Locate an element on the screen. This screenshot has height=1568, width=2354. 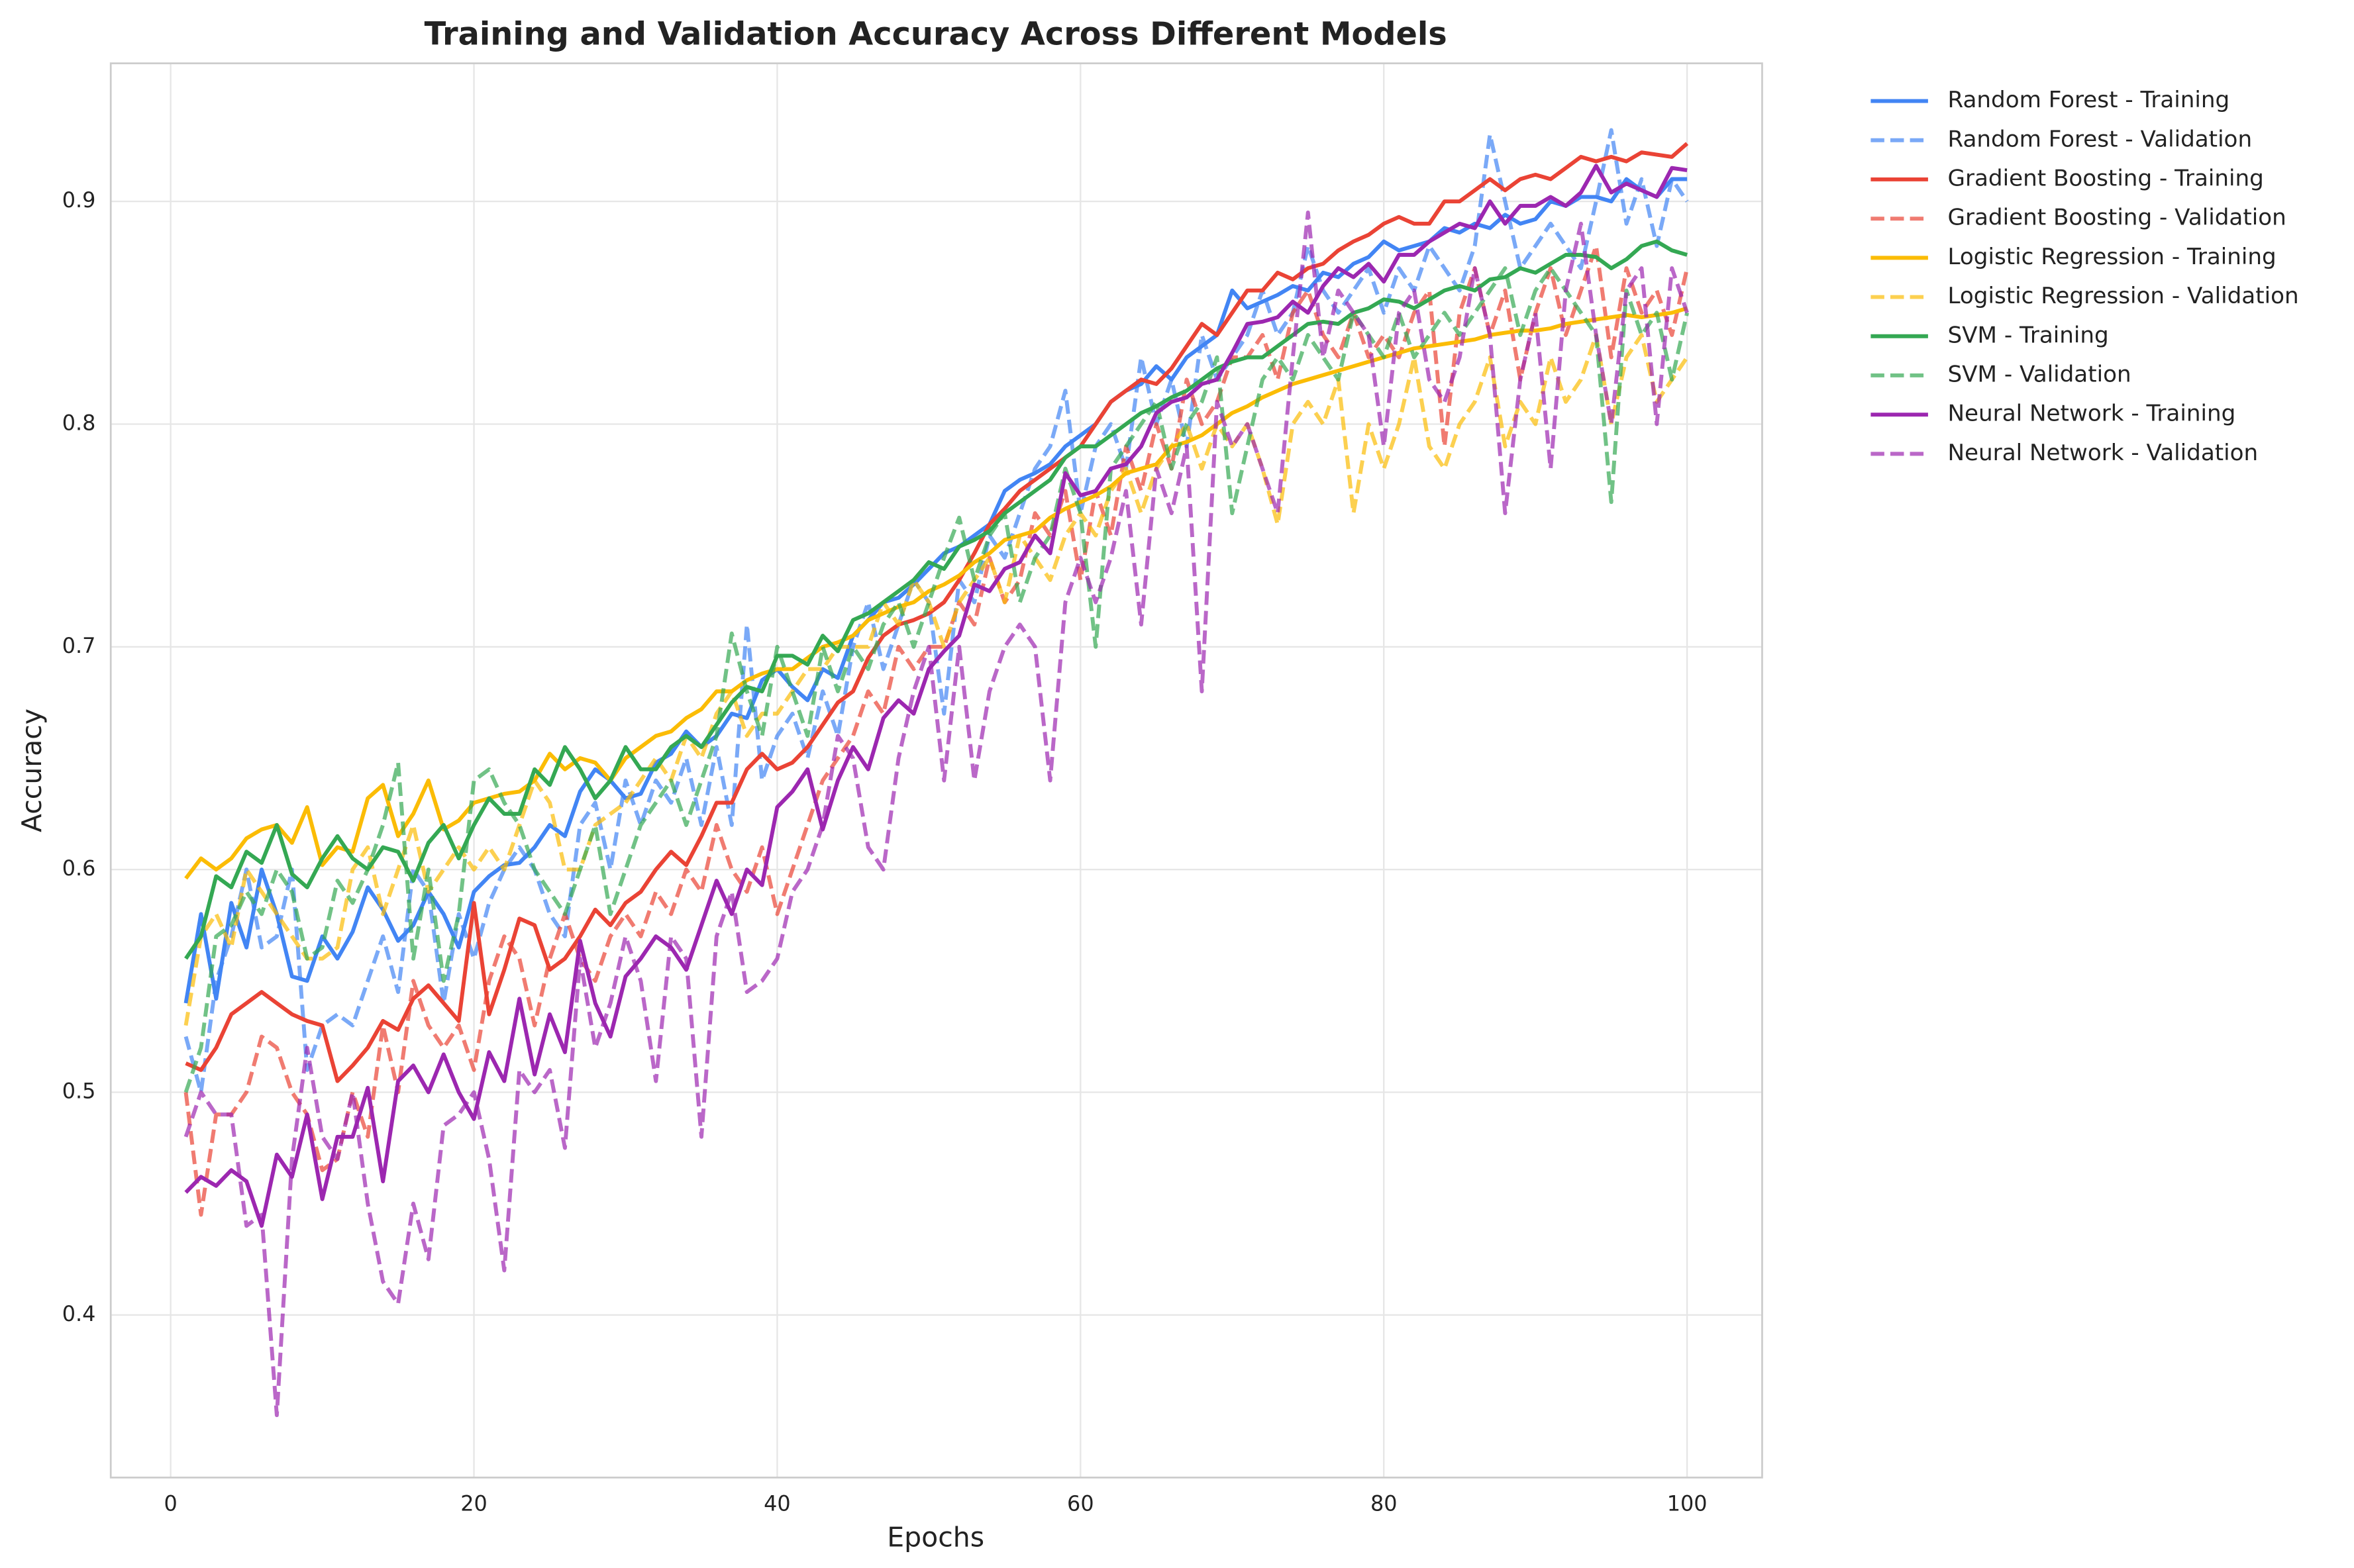
y-tick-label: 0.5 is located at coordinates (79, 1091).